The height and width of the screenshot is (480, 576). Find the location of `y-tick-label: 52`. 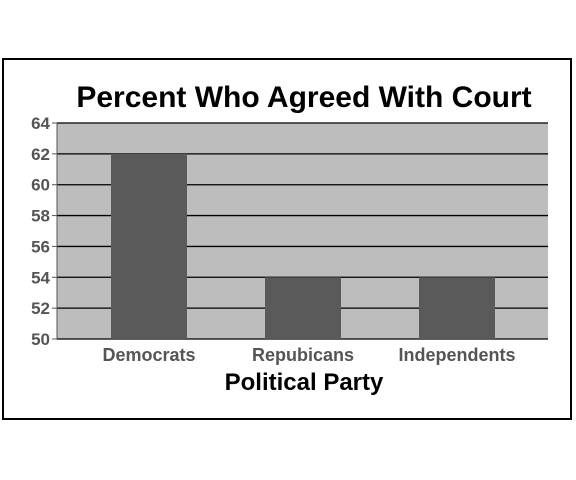

y-tick-label: 52 is located at coordinates (40, 308).